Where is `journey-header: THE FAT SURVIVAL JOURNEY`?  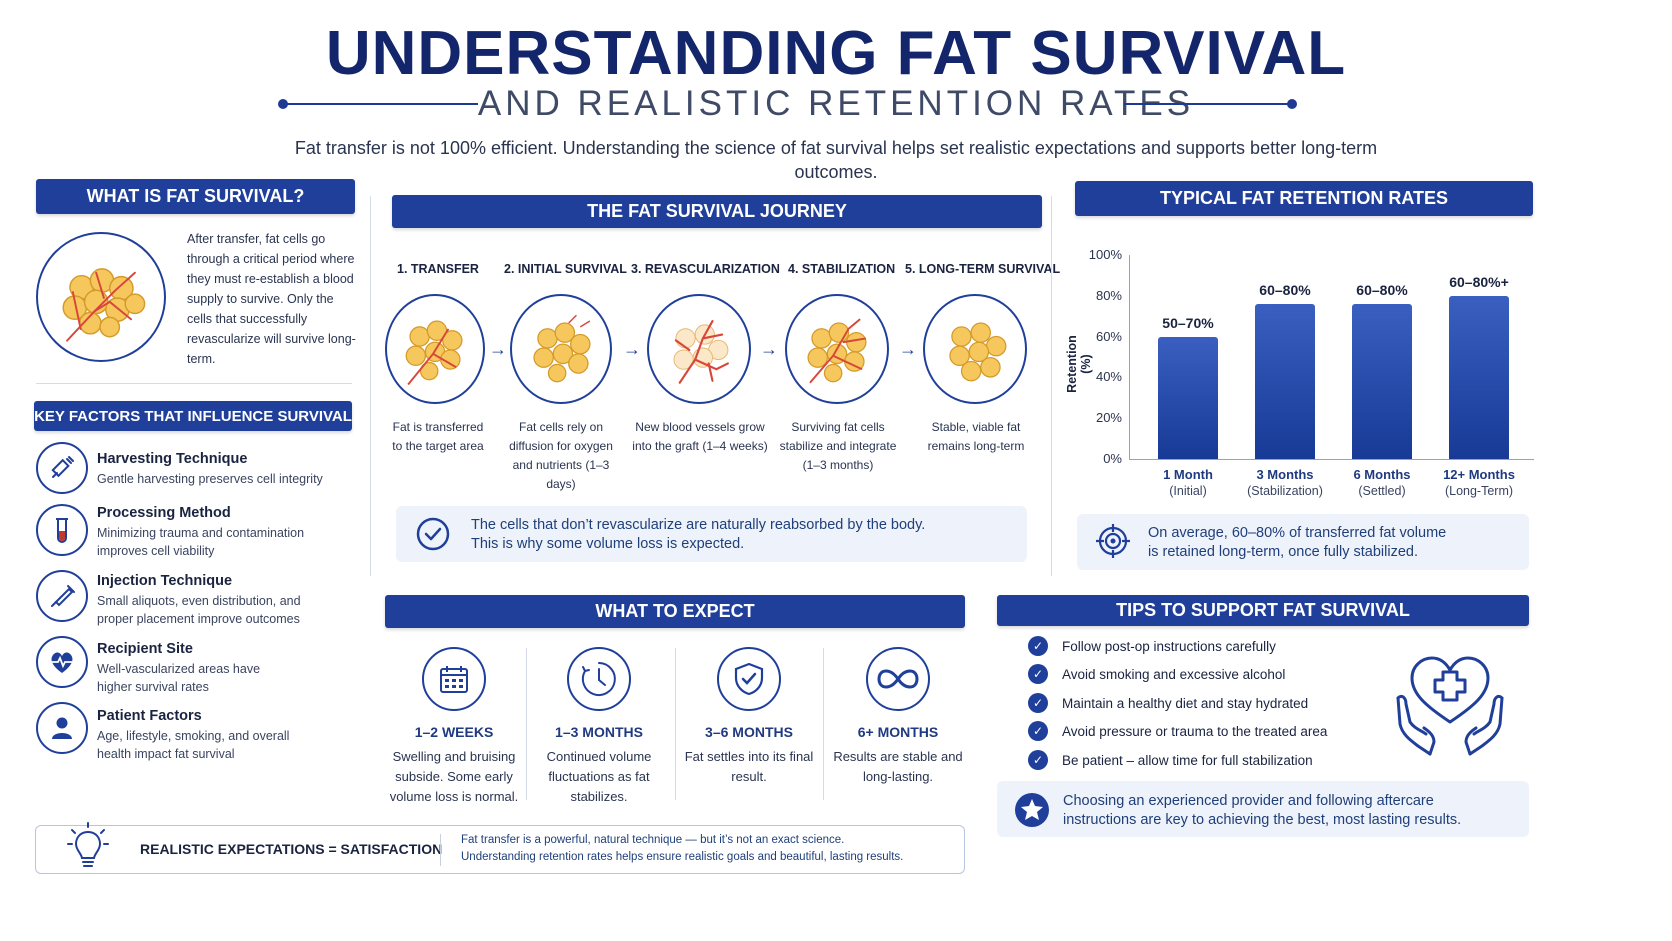 journey-header: THE FAT SURVIVAL JOURNEY is located at coordinates (717, 211).